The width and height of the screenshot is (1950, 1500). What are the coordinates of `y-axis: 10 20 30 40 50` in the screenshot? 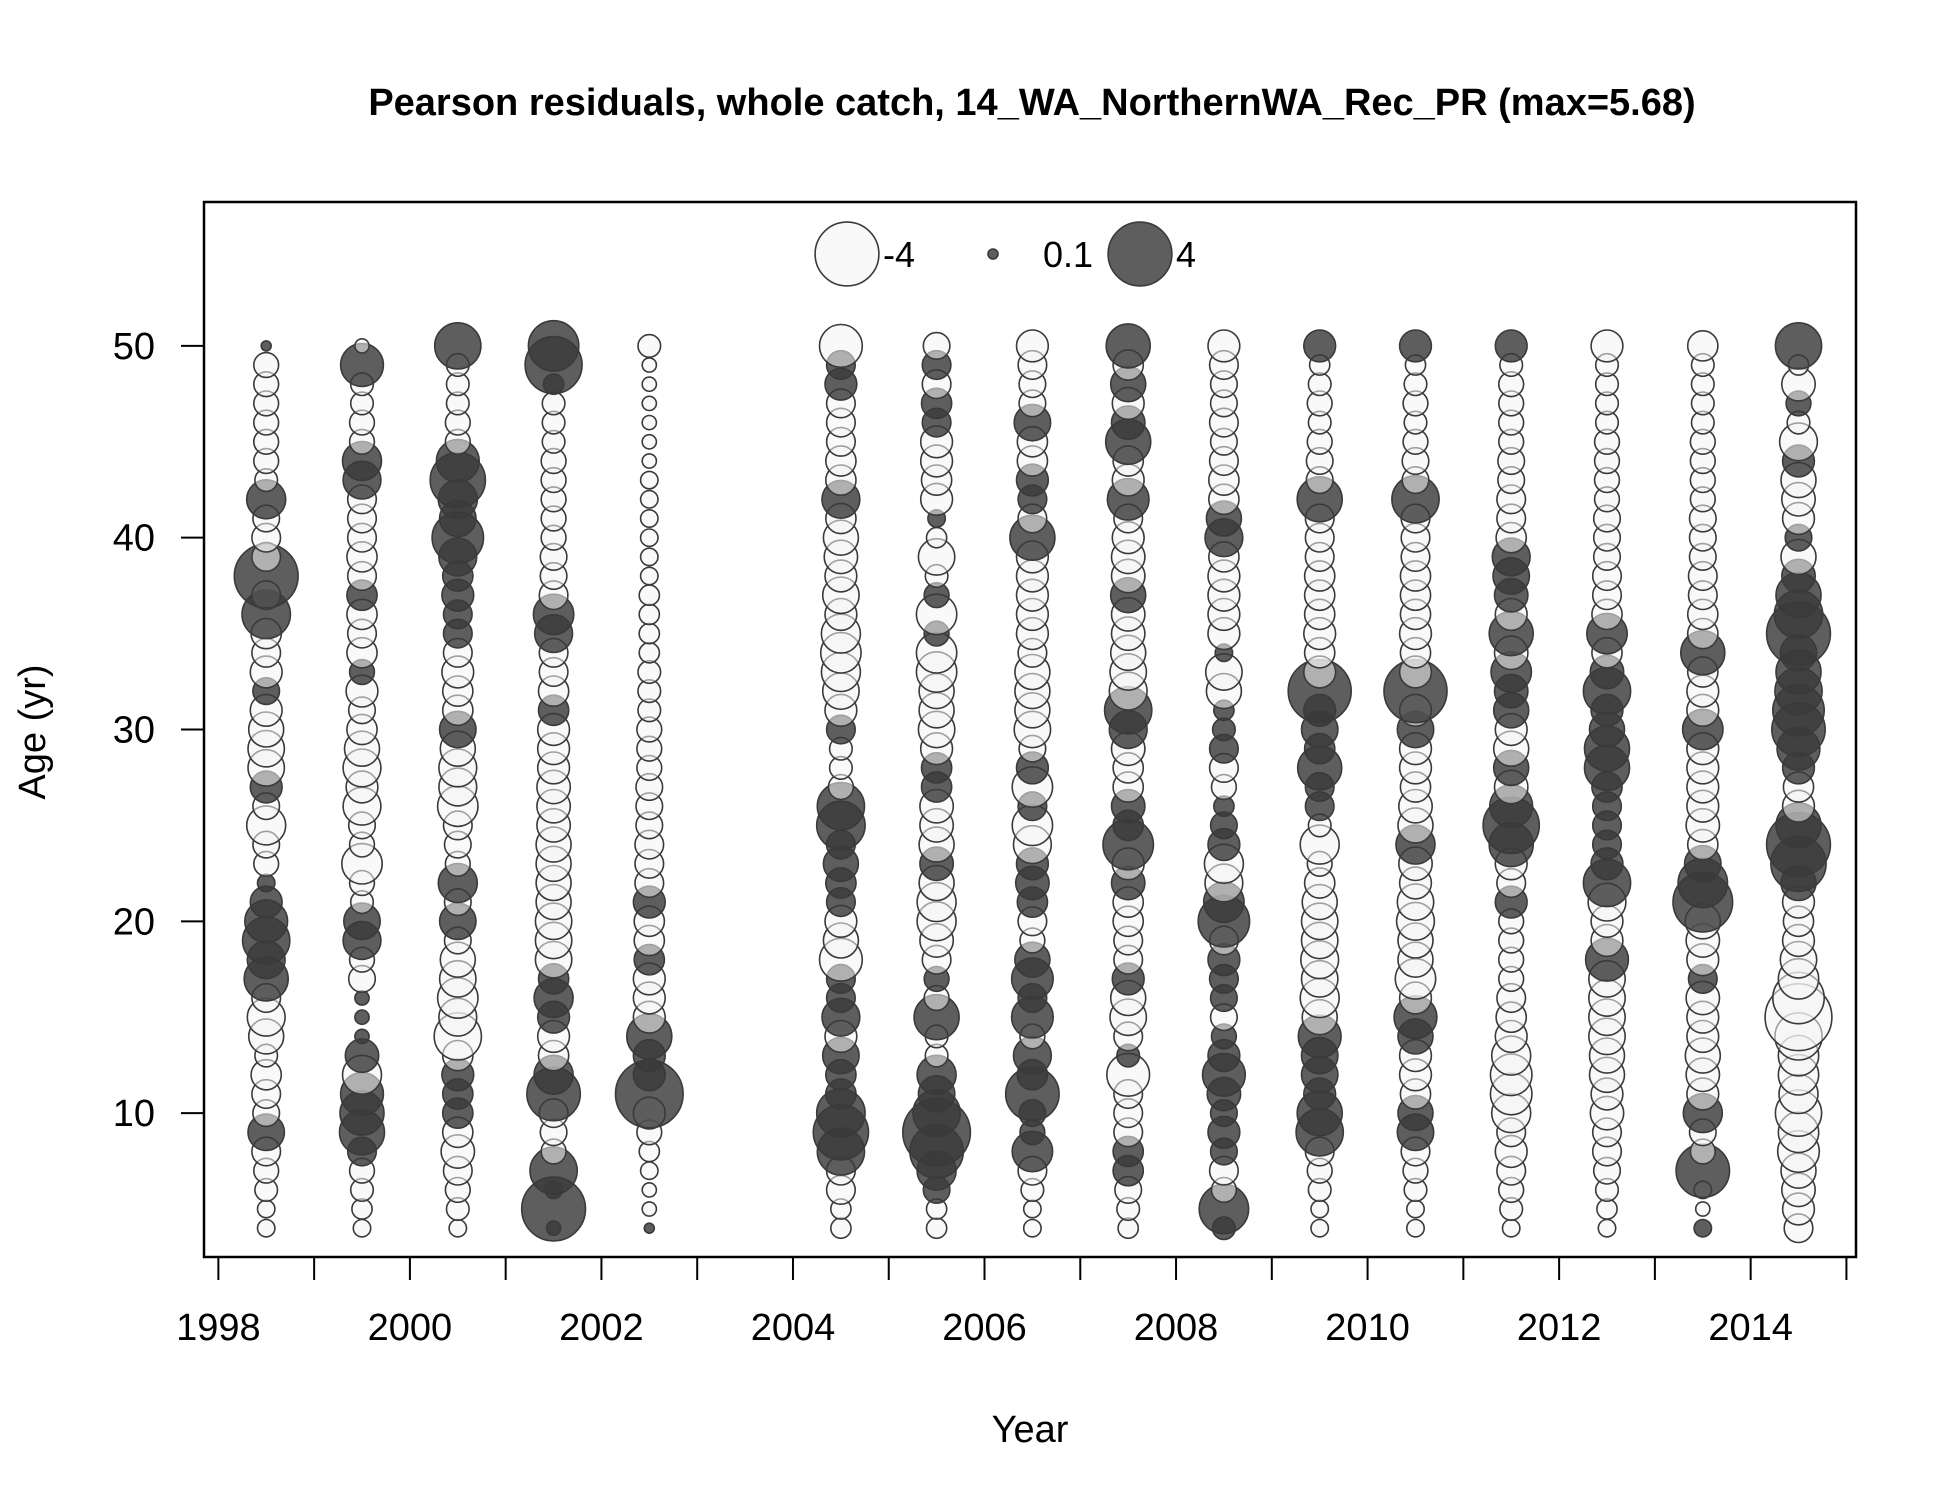 It's located at (159, 730).